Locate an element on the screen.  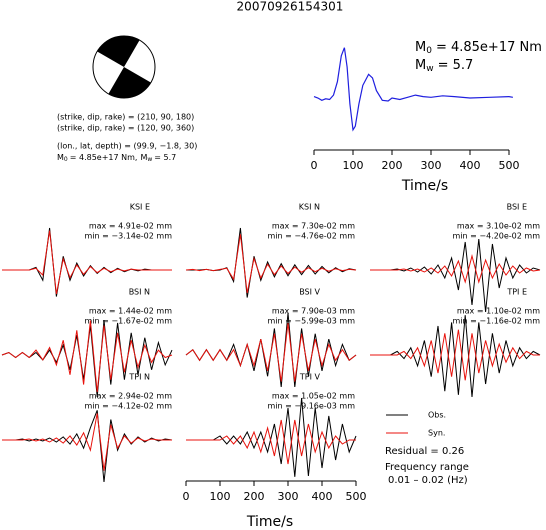
min-label: min = −3.14e-02 mm is located at coordinates (128, 236).